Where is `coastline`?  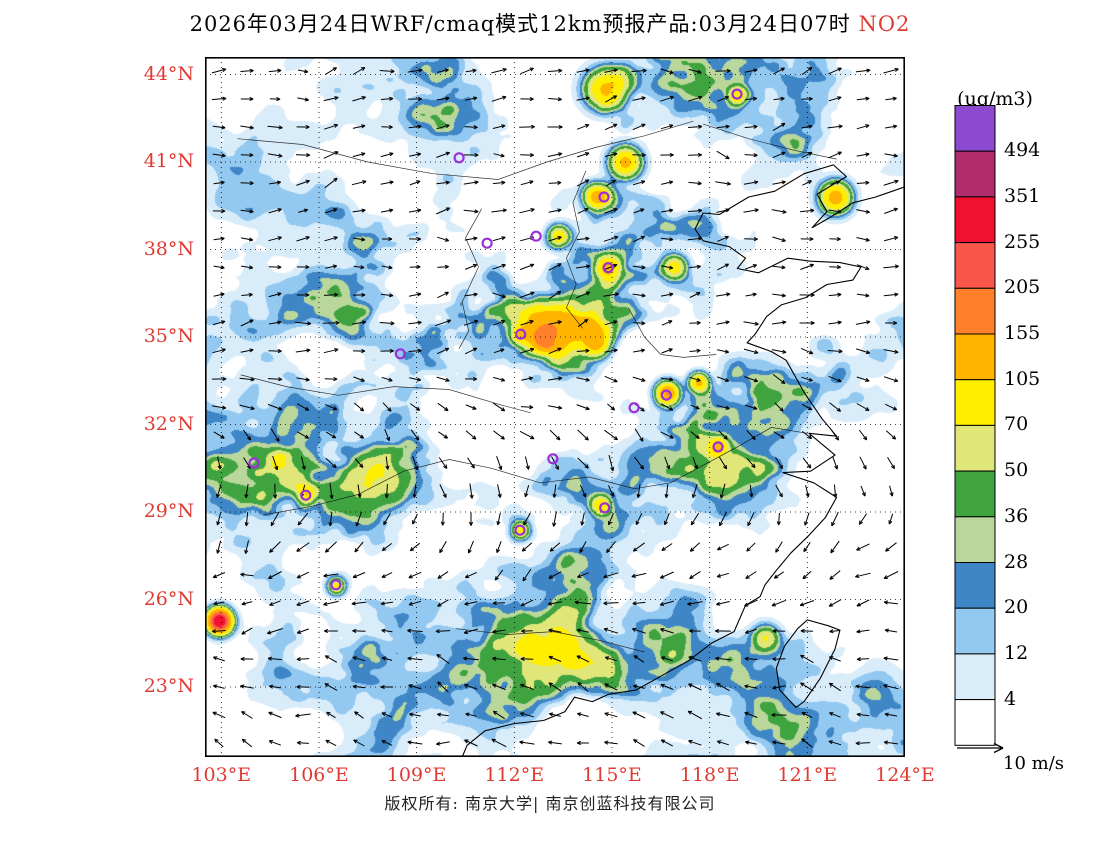 coastline is located at coordinates (808, 663).